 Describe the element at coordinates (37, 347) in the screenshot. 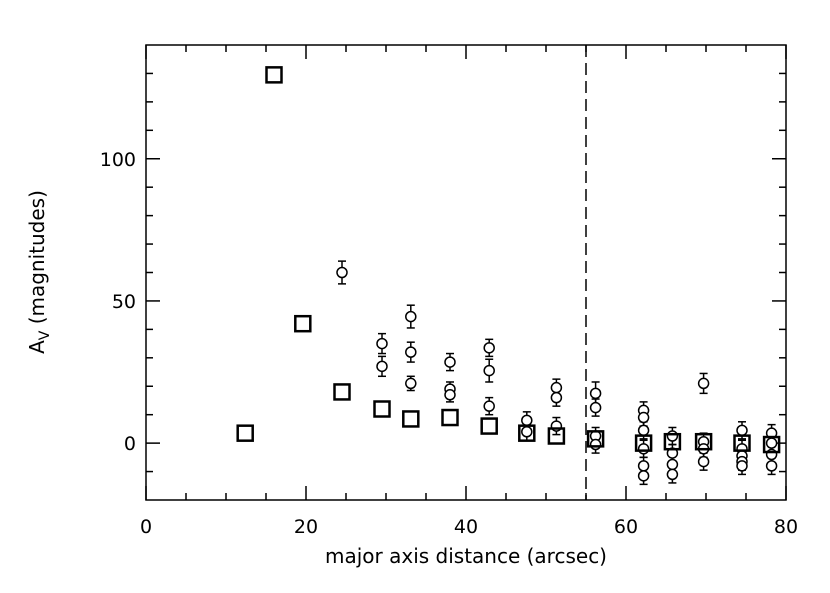

I see `y-axis-label-main: A` at that location.